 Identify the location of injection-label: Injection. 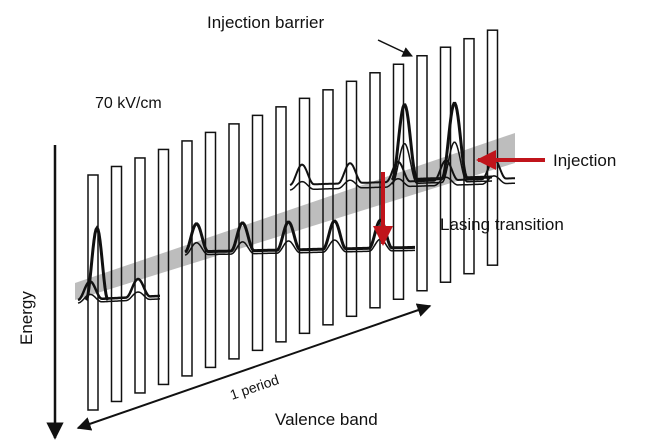
(584, 160).